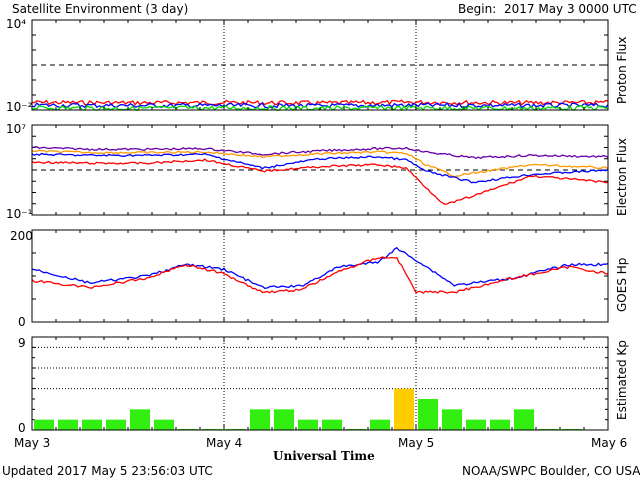 This screenshot has width=640, height=480. Describe the element at coordinates (224, 443) in the screenshot. I see `x-tick-may4: May 4` at that location.